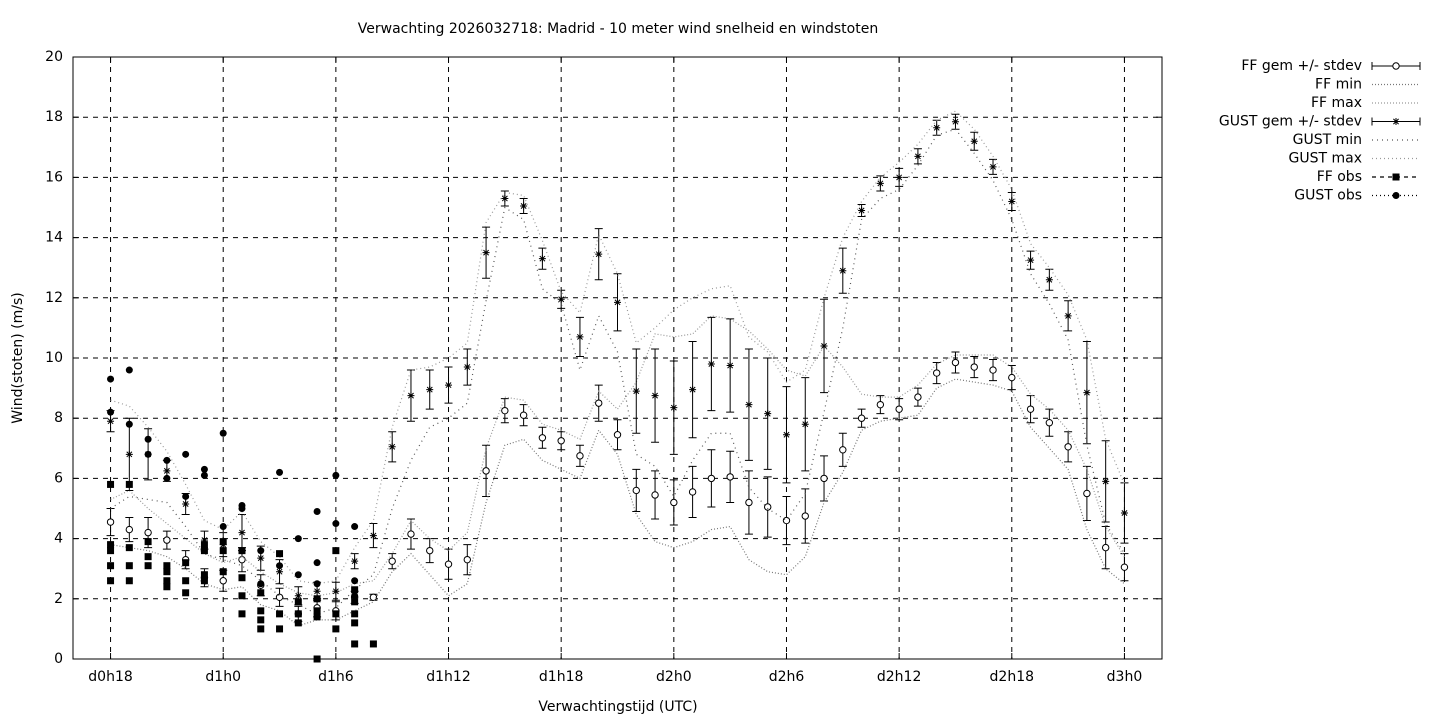 The height and width of the screenshot is (720, 1440). What do you see at coordinates (54, 298) in the screenshot?
I see `y-tick-label: 12` at bounding box center [54, 298].